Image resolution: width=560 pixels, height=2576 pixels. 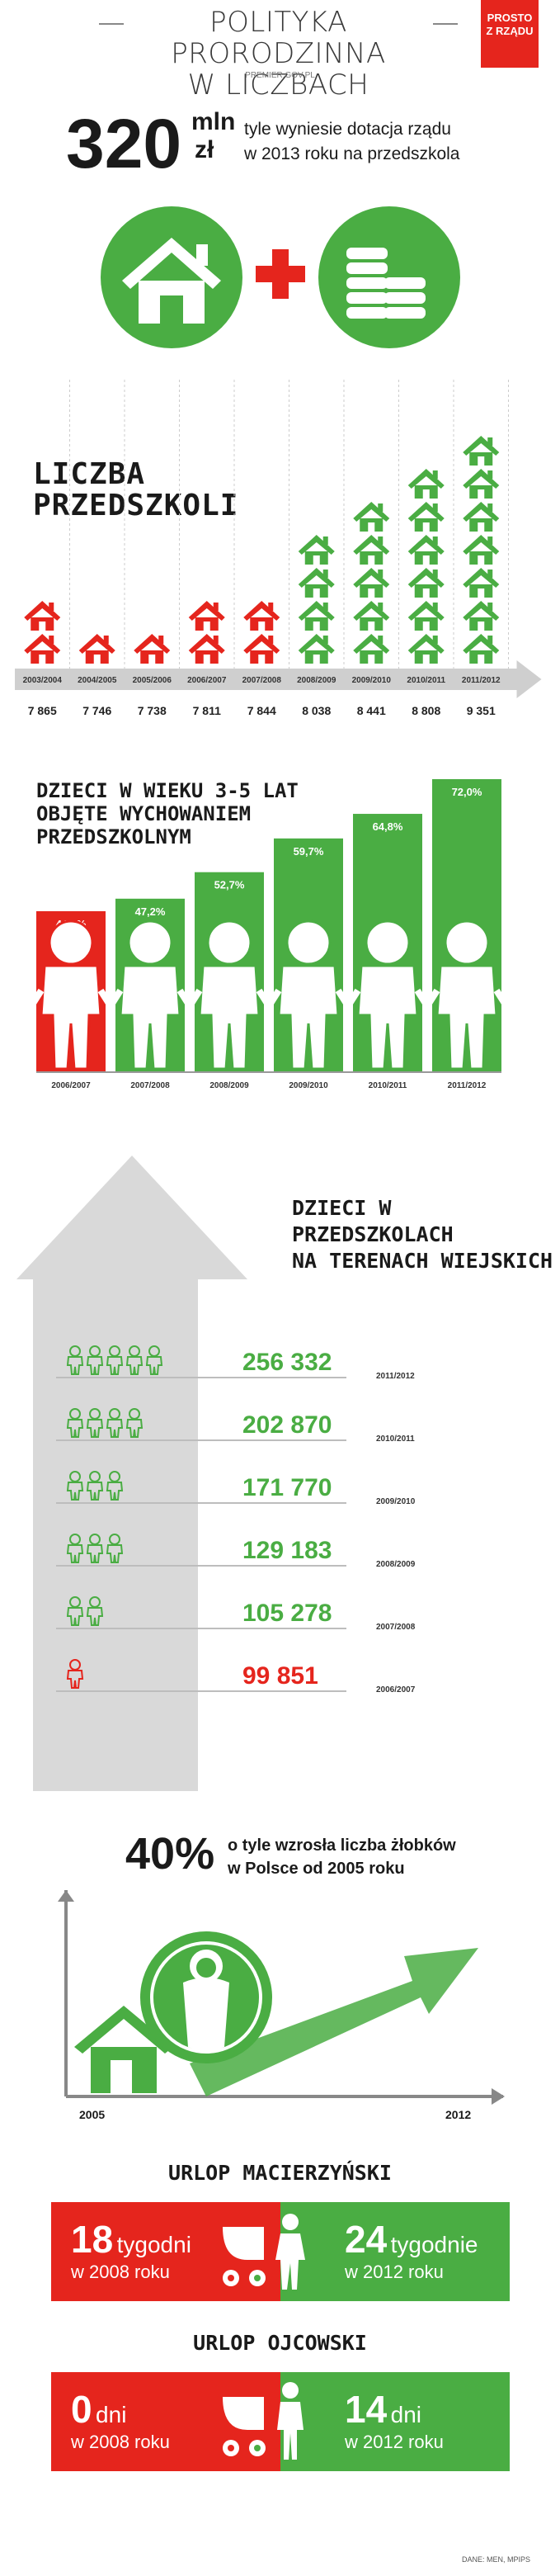 I want to click on maternity-title: URLOP MACIERZYŃSKI, so click(x=280, y=2173).